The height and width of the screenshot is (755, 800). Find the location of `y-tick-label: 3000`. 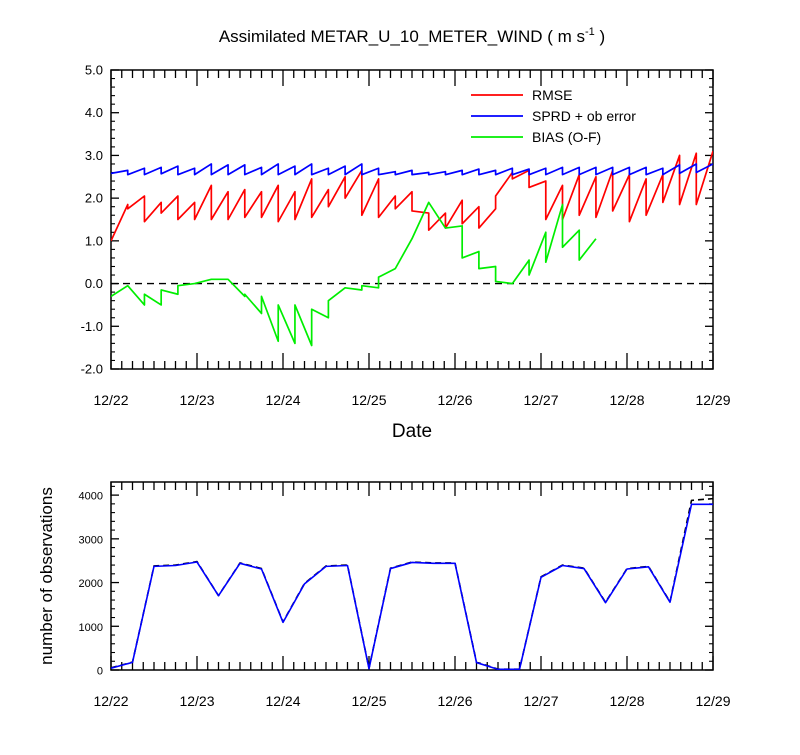

y-tick-label: 3000 is located at coordinates (91, 540).